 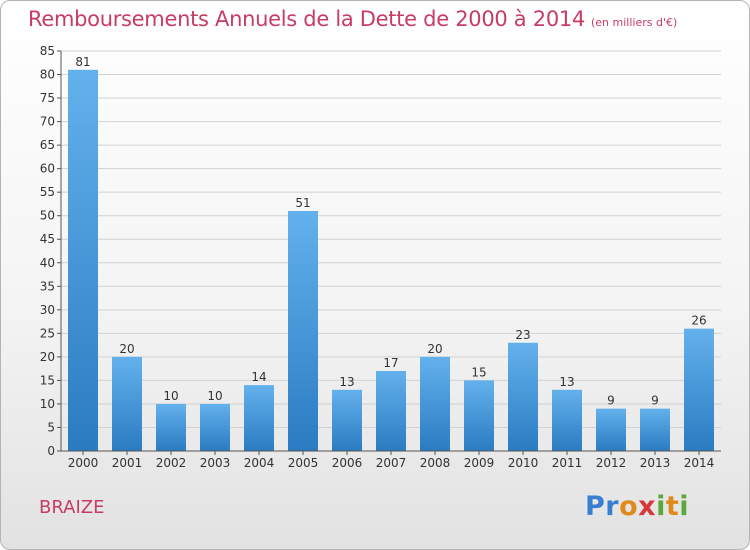 I want to click on x-tick-label: 2014, so click(x=699, y=463).